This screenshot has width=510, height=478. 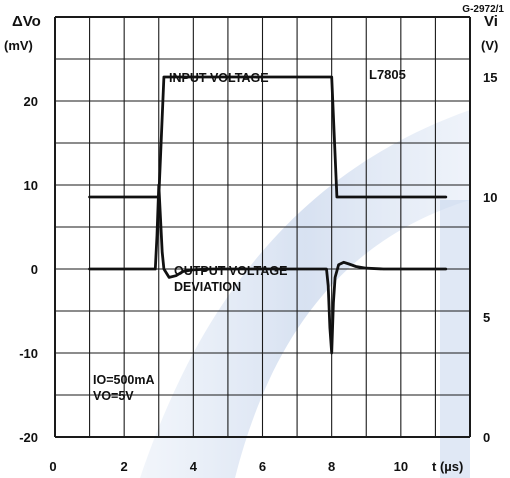 I want to click on device-name: L7805, so click(x=387, y=74).